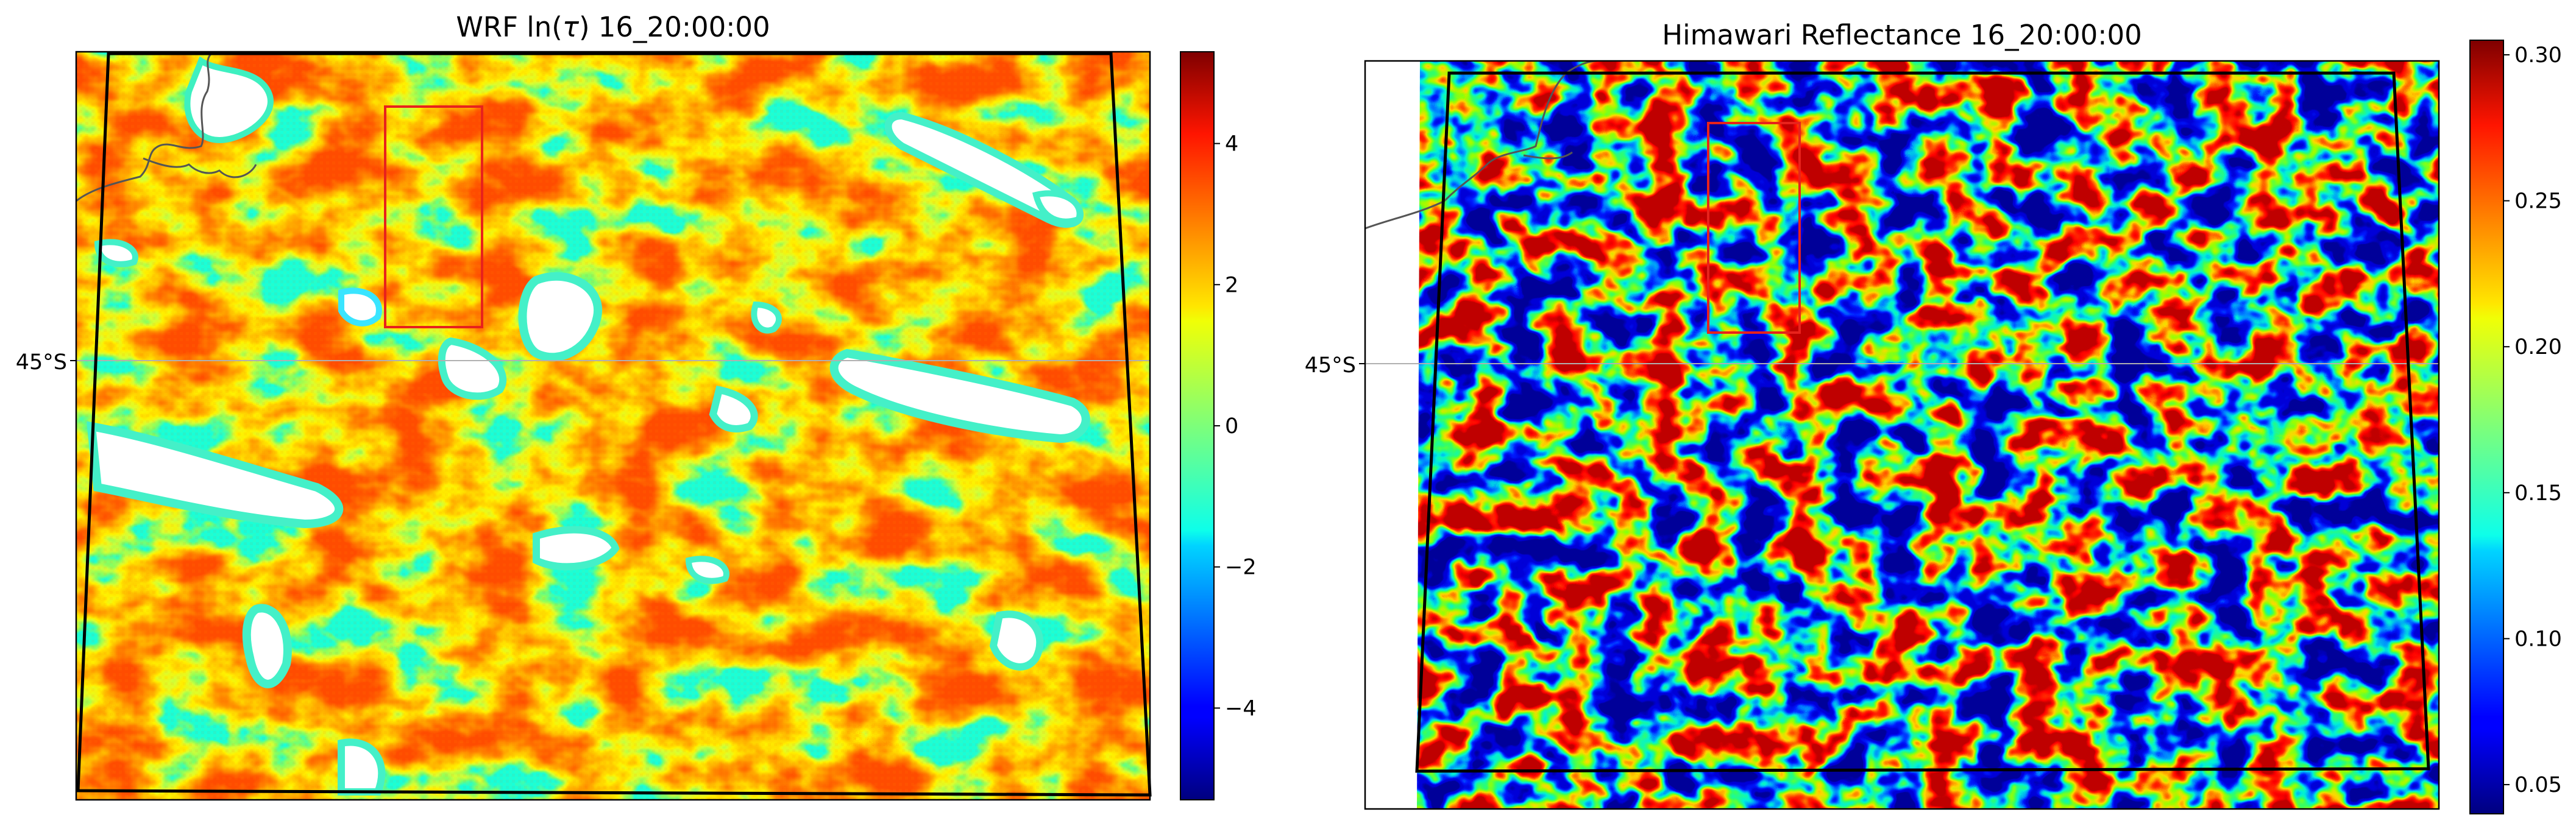 This screenshot has width=2576, height=826. What do you see at coordinates (1231, 285) in the screenshot?
I see `wrf-colorbar-tick-label: 2` at bounding box center [1231, 285].